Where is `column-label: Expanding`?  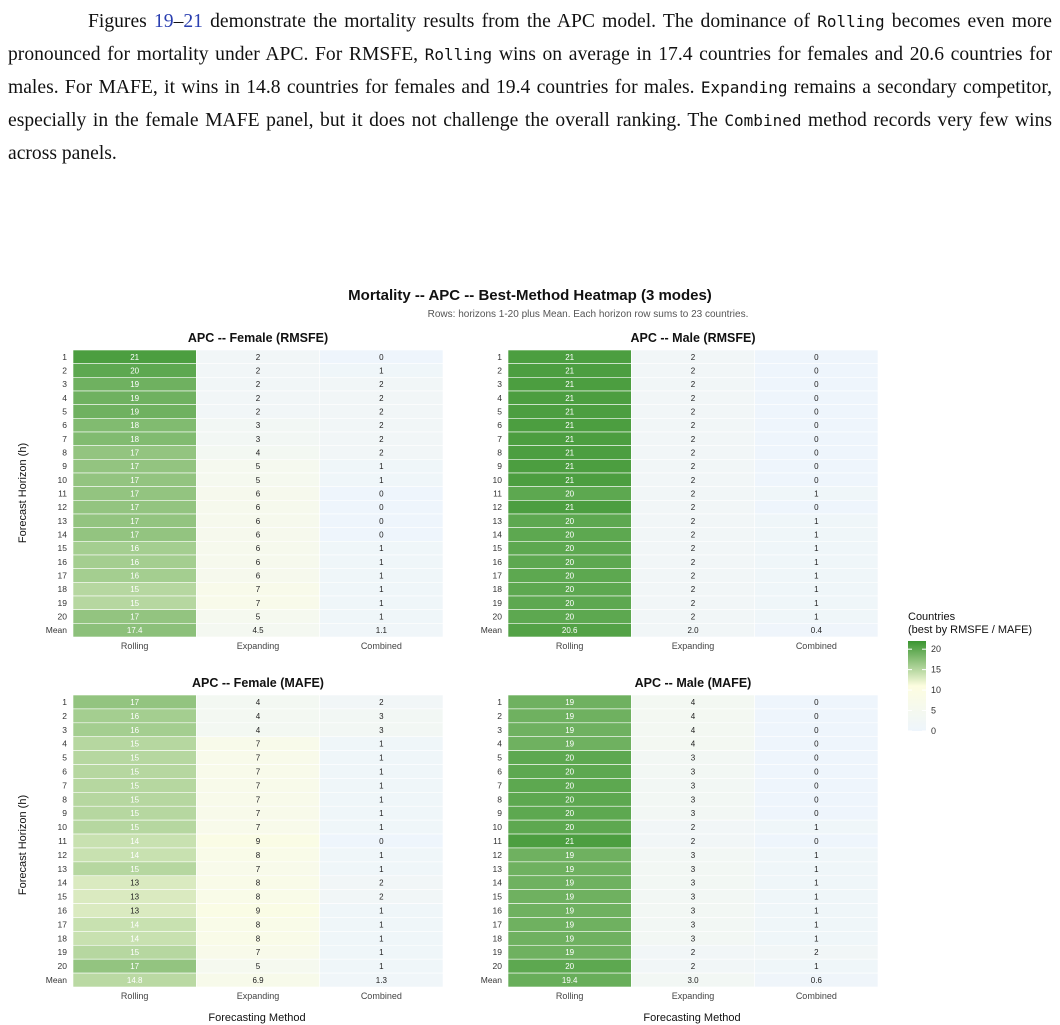 column-label: Expanding is located at coordinates (258, 646).